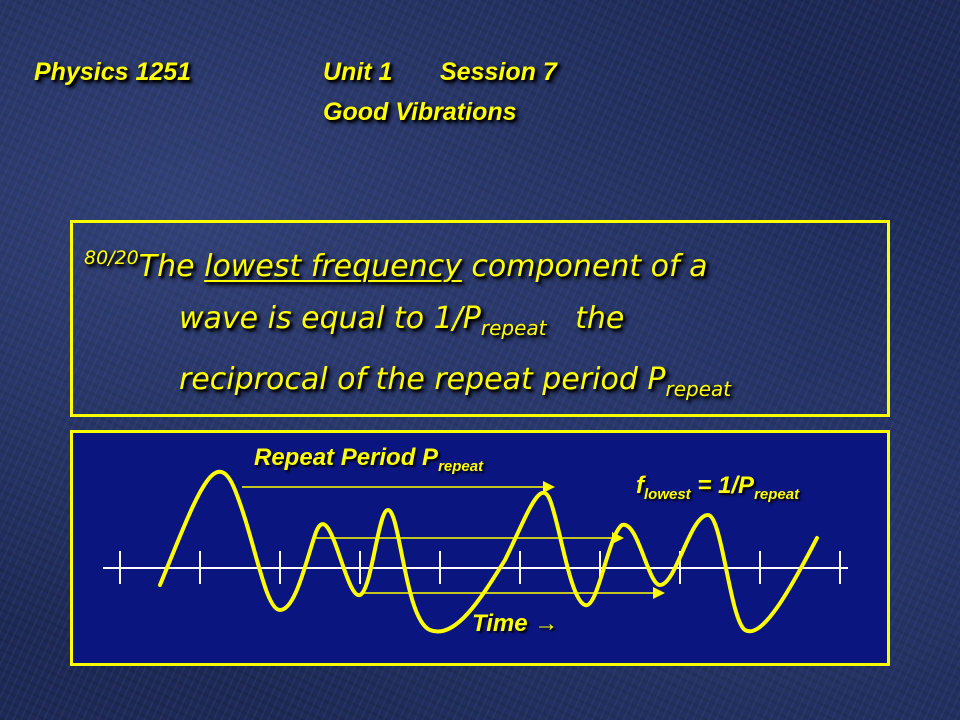  I want to click on unit-label: Unit 1, so click(358, 72).